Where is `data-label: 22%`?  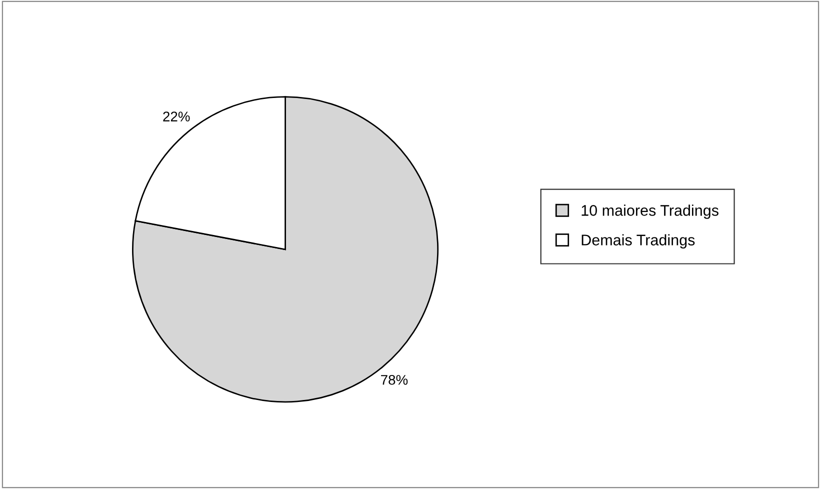 data-label: 22% is located at coordinates (176, 117).